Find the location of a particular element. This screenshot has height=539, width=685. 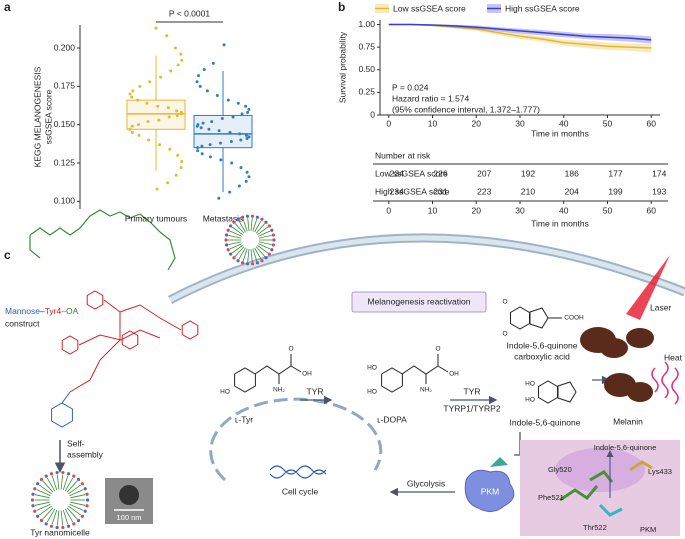

cell-label: Cell cycle is located at coordinates (300, 491).